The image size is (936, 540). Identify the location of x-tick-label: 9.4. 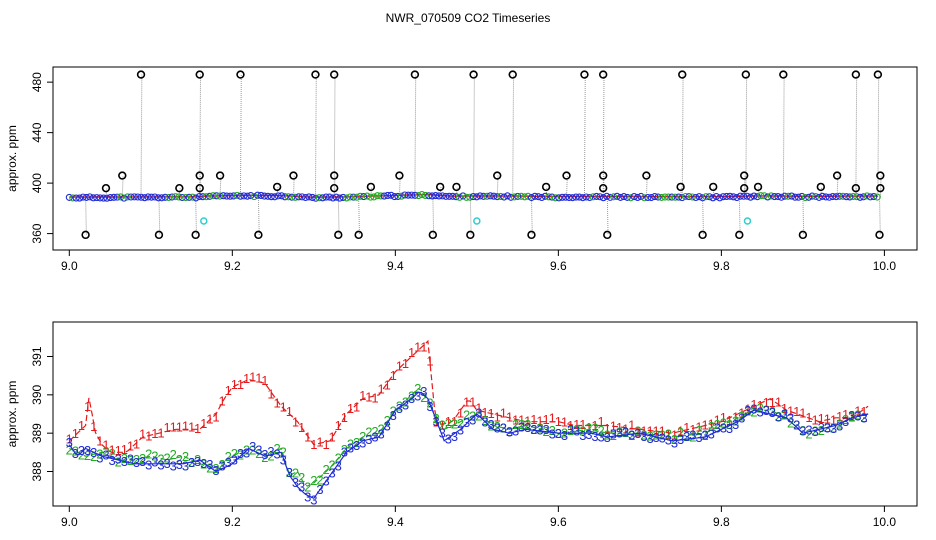
(395, 266).